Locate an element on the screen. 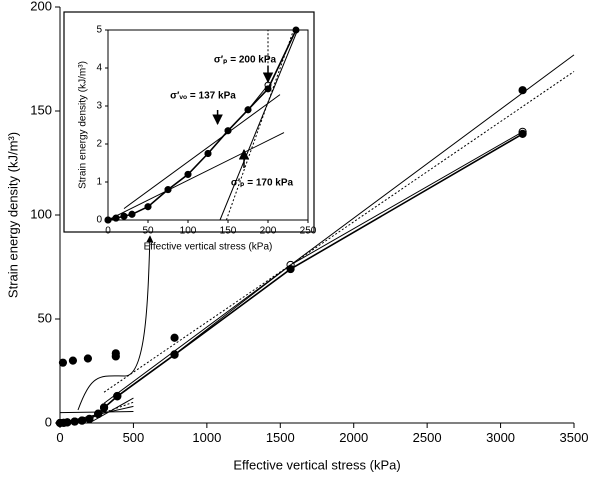 The image size is (592, 478). y-tick-label: 5 is located at coordinates (99, 30).